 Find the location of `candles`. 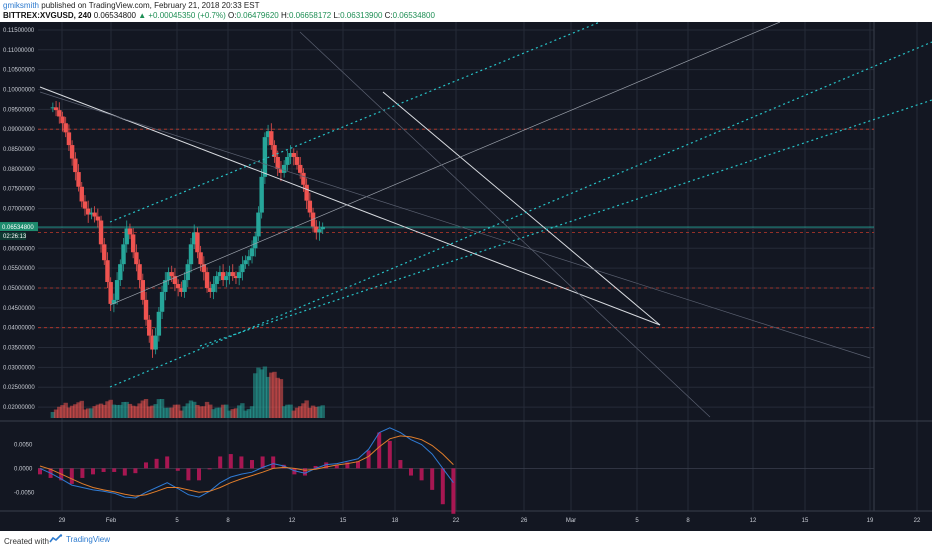

candles is located at coordinates (187, 229).